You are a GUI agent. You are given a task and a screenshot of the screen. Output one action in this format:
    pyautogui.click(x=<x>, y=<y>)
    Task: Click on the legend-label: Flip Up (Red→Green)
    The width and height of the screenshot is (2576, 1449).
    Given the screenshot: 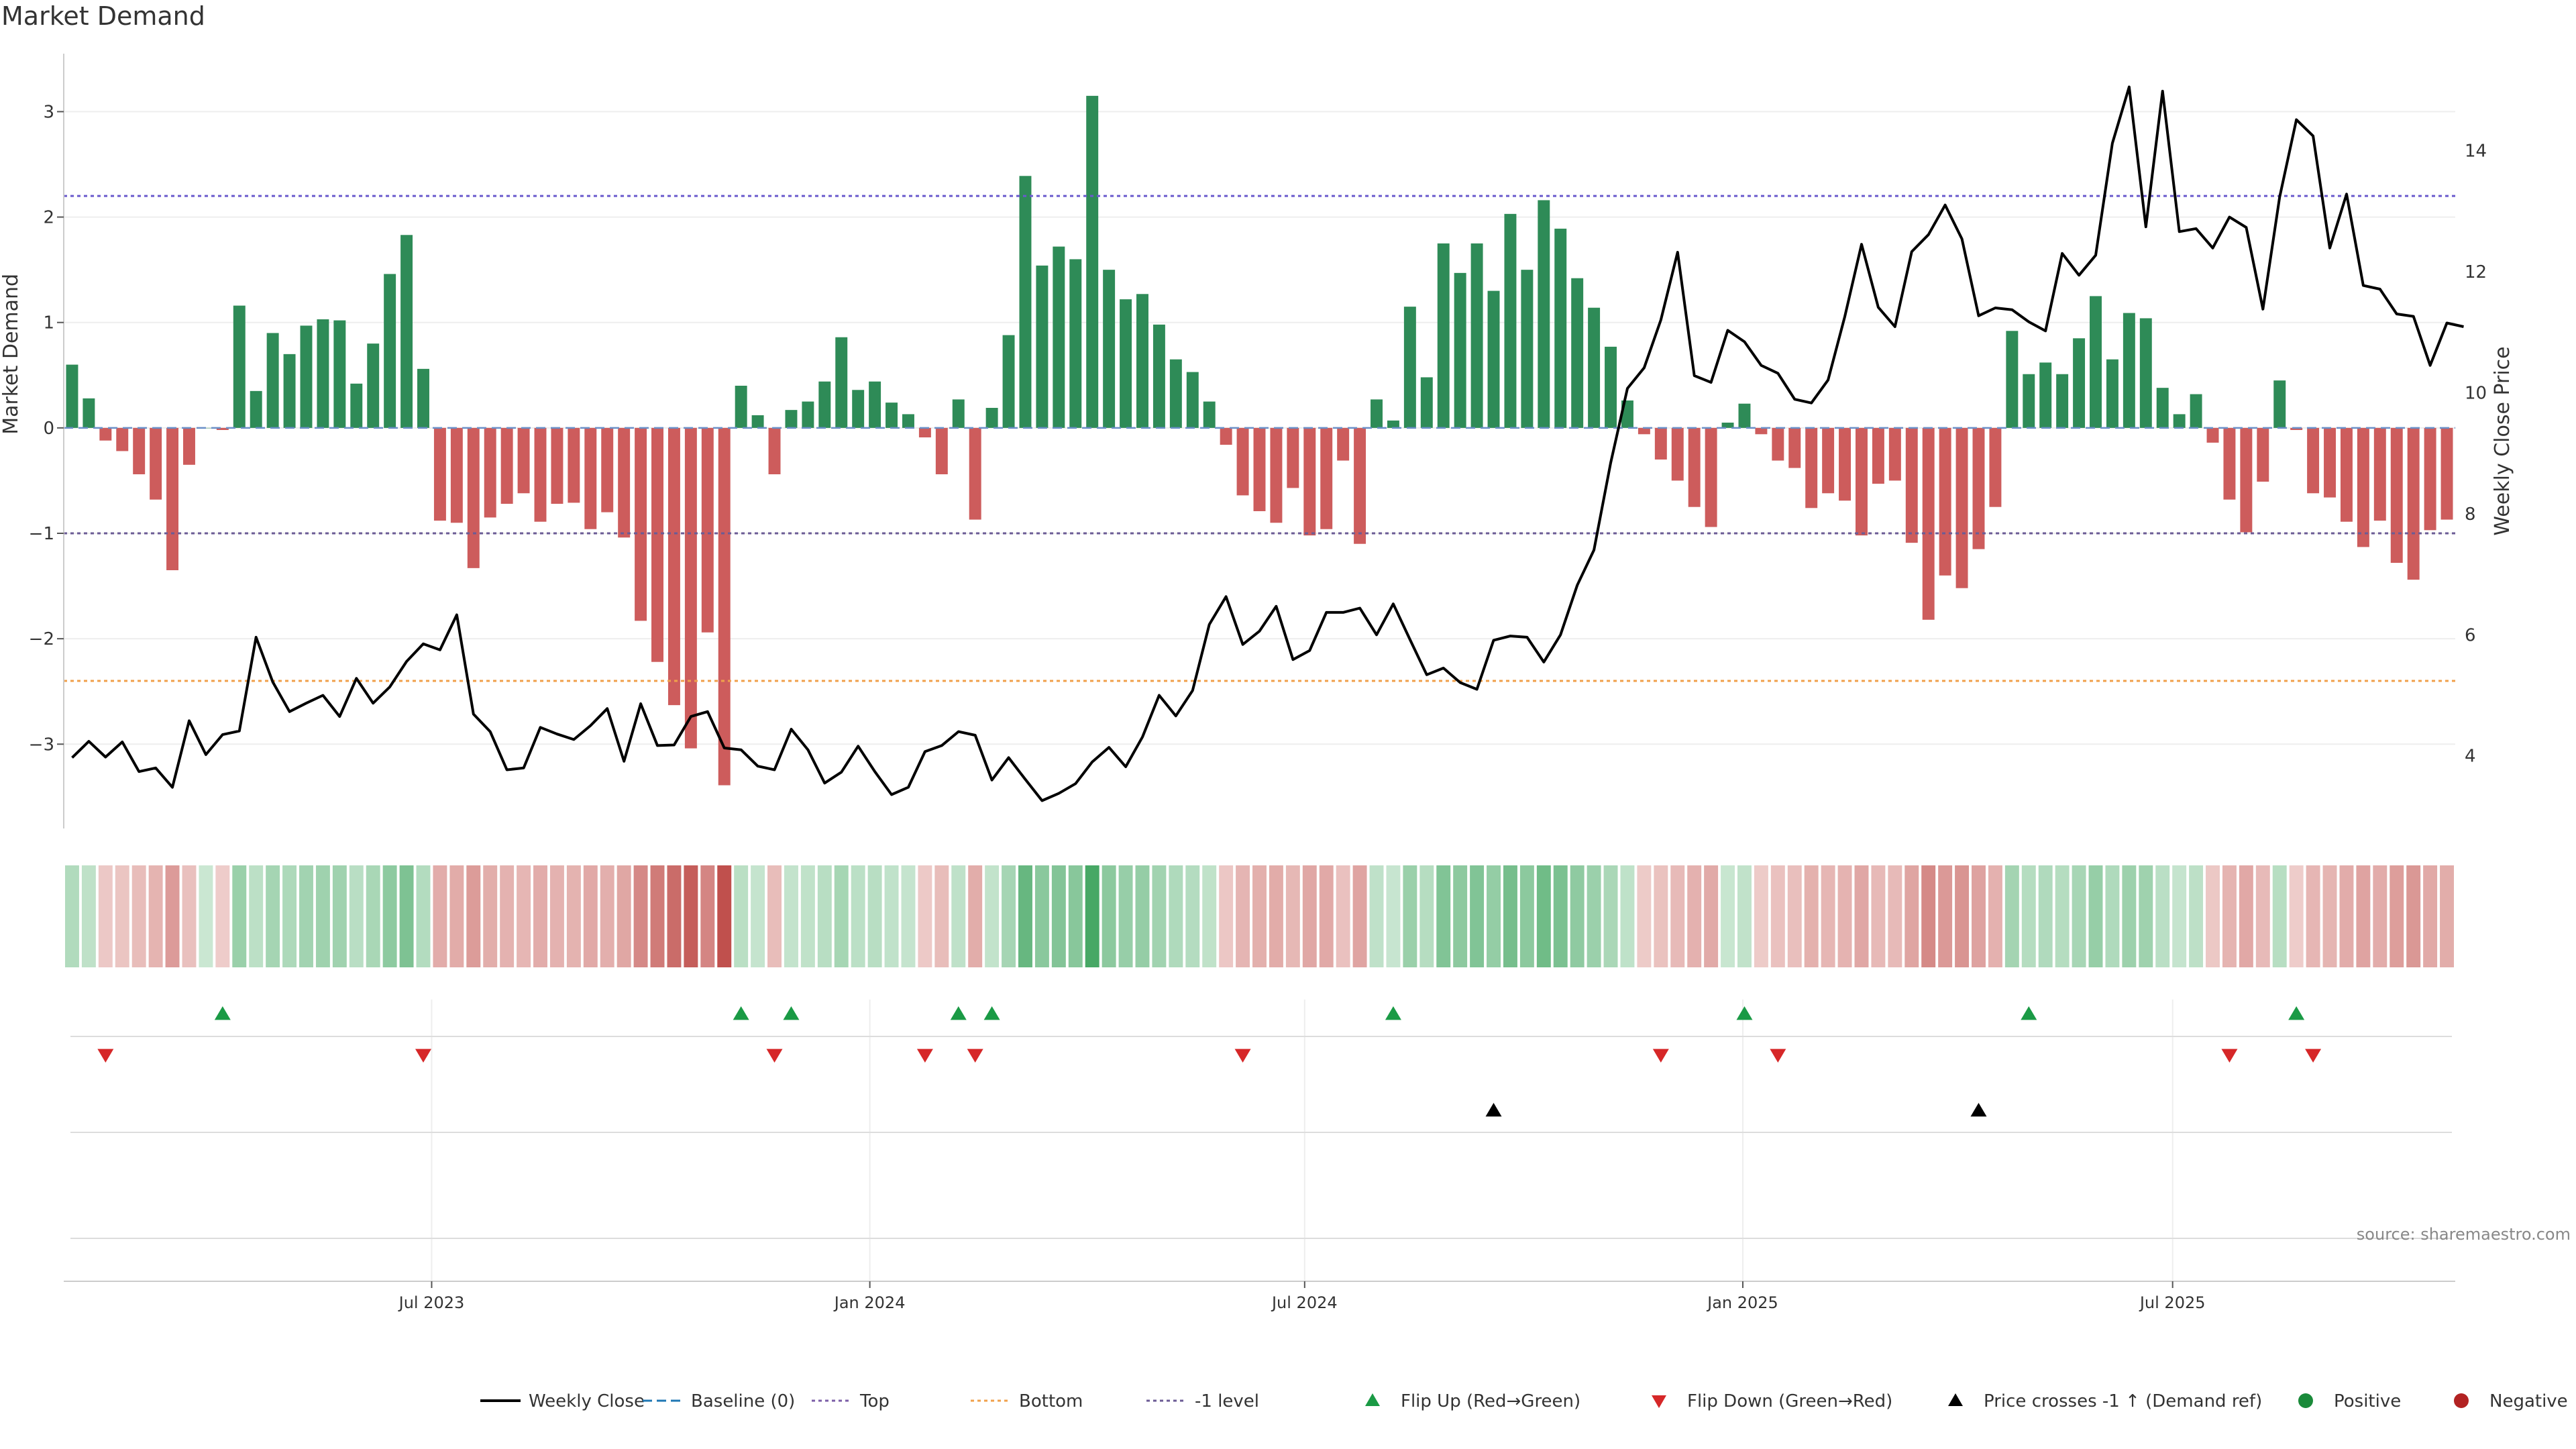 What is the action you would take?
    pyautogui.click(x=1490, y=1401)
    